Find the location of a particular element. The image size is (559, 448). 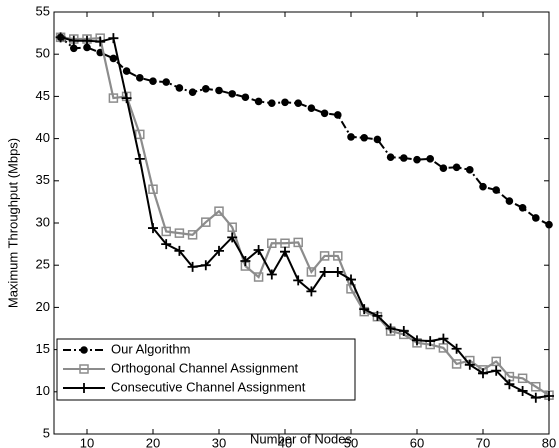

x-tick-label: 20 is located at coordinates (153, 441).